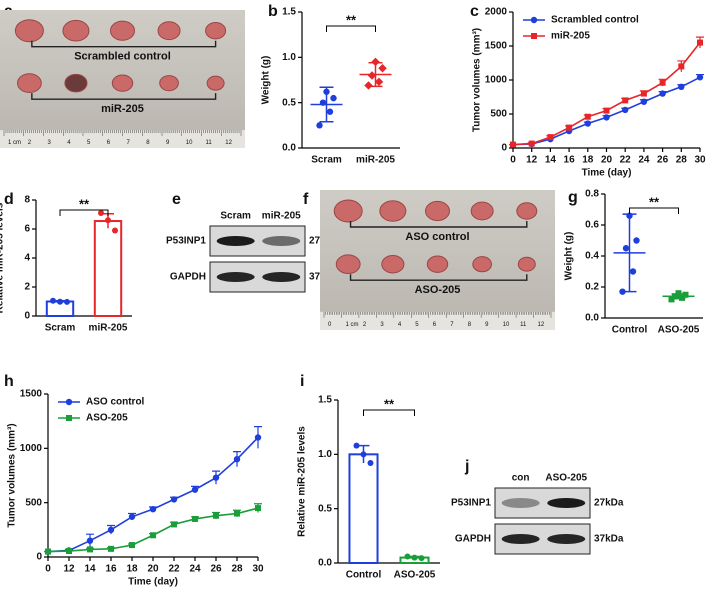 The height and width of the screenshot is (595, 709). I want to click on legend-label: Scrambled control, so click(595, 20).